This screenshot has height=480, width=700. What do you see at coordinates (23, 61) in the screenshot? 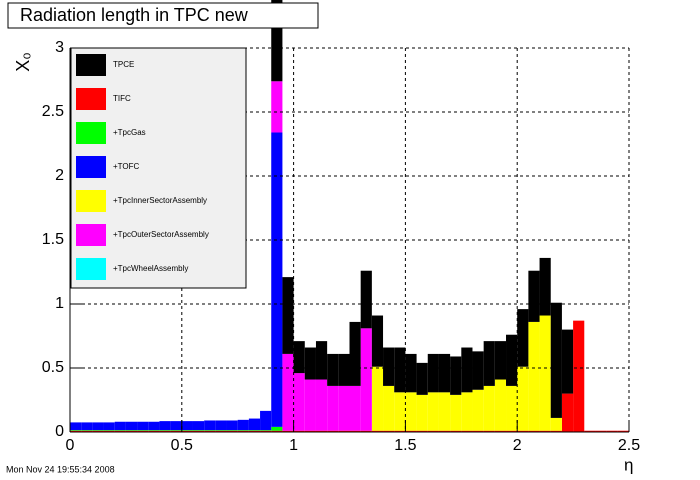
I see `y-axis-label: X₀` at bounding box center [23, 61].